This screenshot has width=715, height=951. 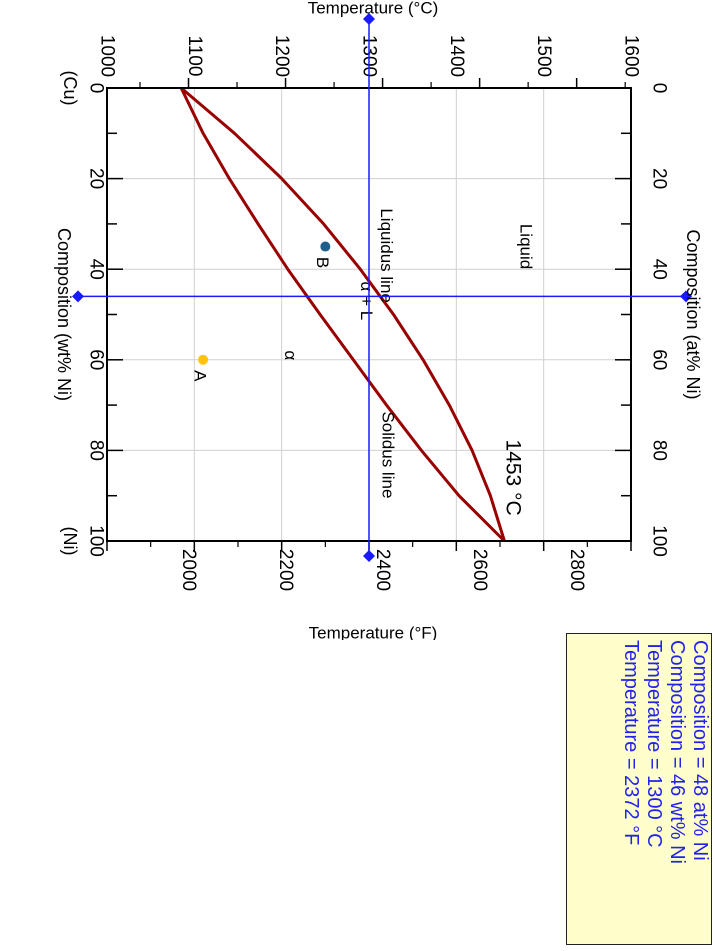 I want to click on tick-label-comp-at-100: 100, so click(x=659, y=541).